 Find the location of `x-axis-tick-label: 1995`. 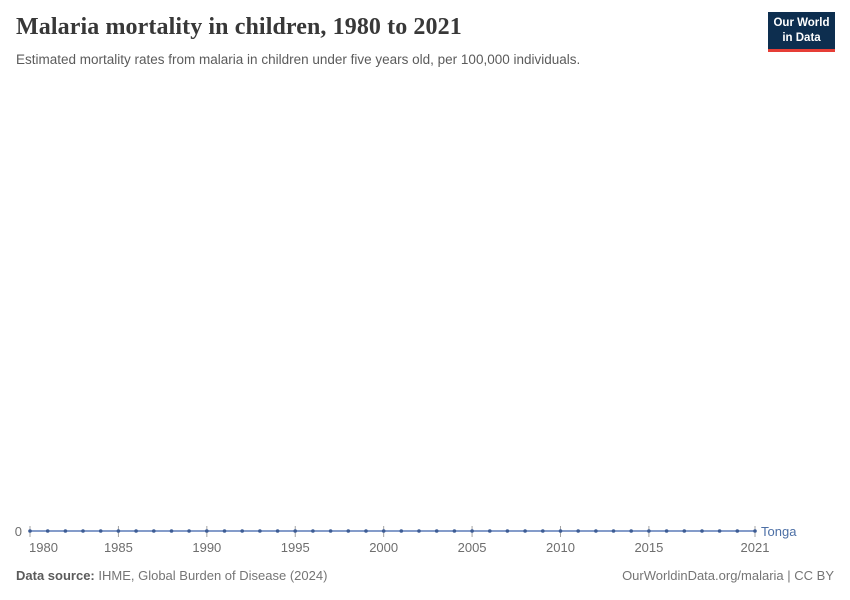

x-axis-tick-label: 1995 is located at coordinates (295, 547).